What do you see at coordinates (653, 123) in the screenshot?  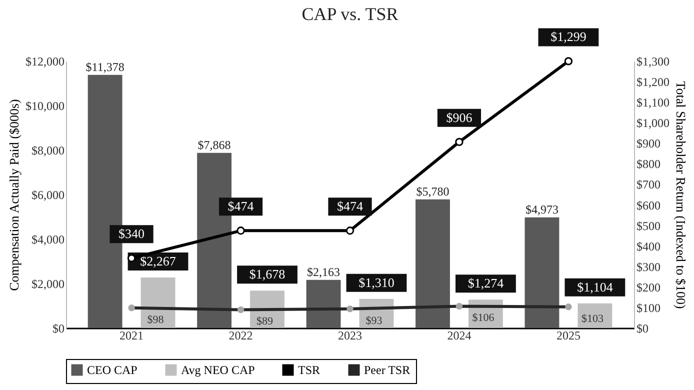 I see `y2-tick-label: $1,000` at bounding box center [653, 123].